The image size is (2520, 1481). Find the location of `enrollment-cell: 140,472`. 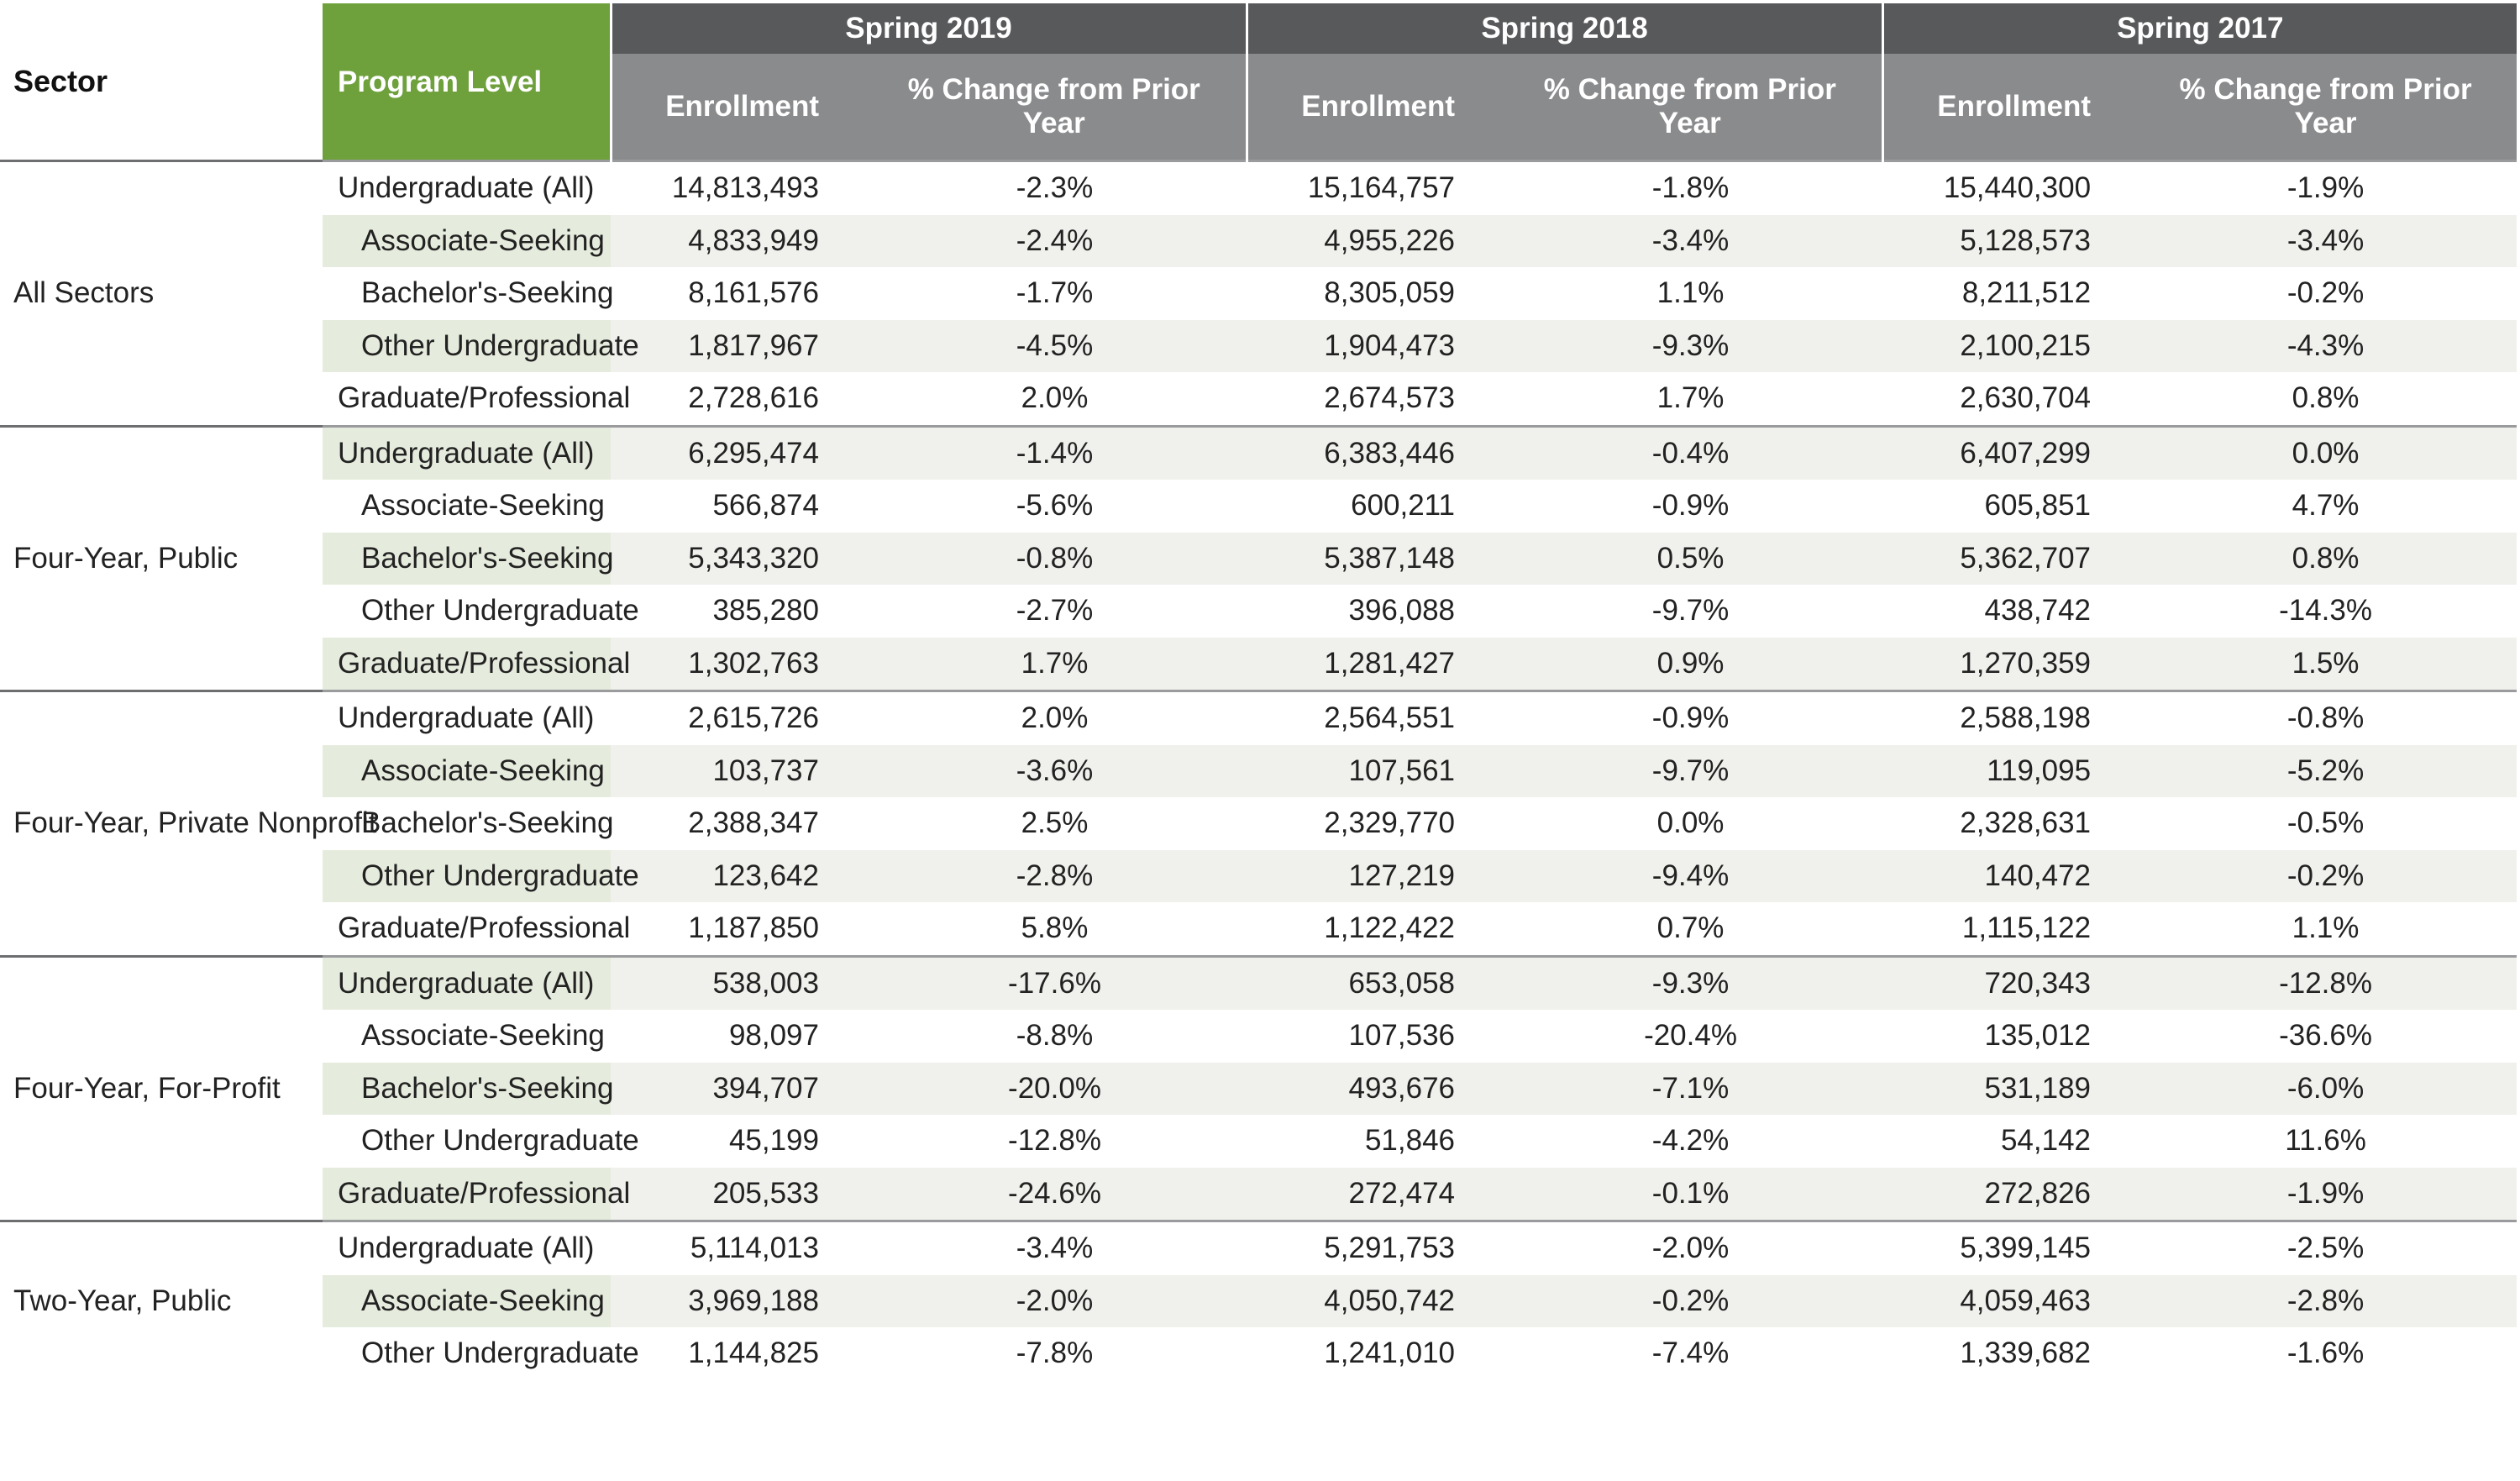

enrollment-cell: 140,472 is located at coordinates (2008, 875).